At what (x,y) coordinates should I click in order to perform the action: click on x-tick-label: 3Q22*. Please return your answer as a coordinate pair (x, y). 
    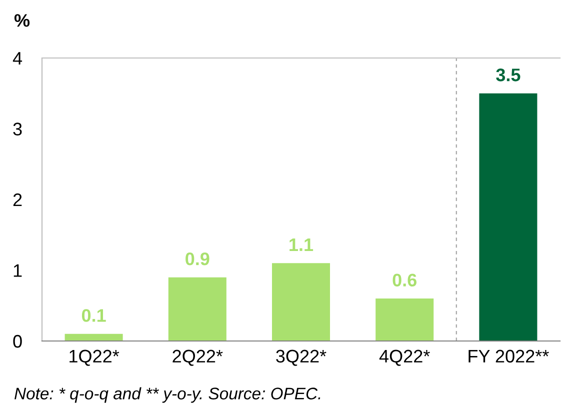
    Looking at the image, I should click on (301, 358).